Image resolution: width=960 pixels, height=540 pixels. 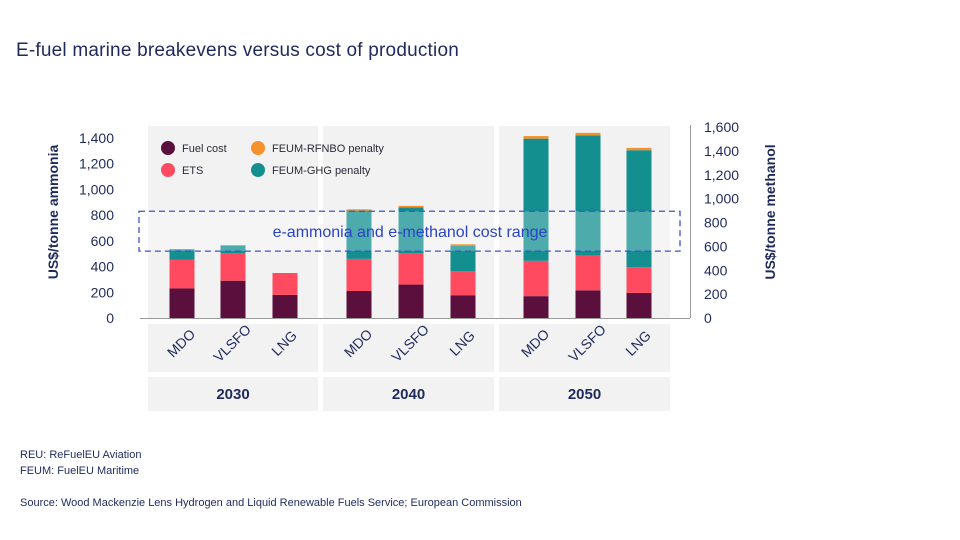 I want to click on right-y-axis-label: US$/tonne methanol, so click(x=770, y=211).